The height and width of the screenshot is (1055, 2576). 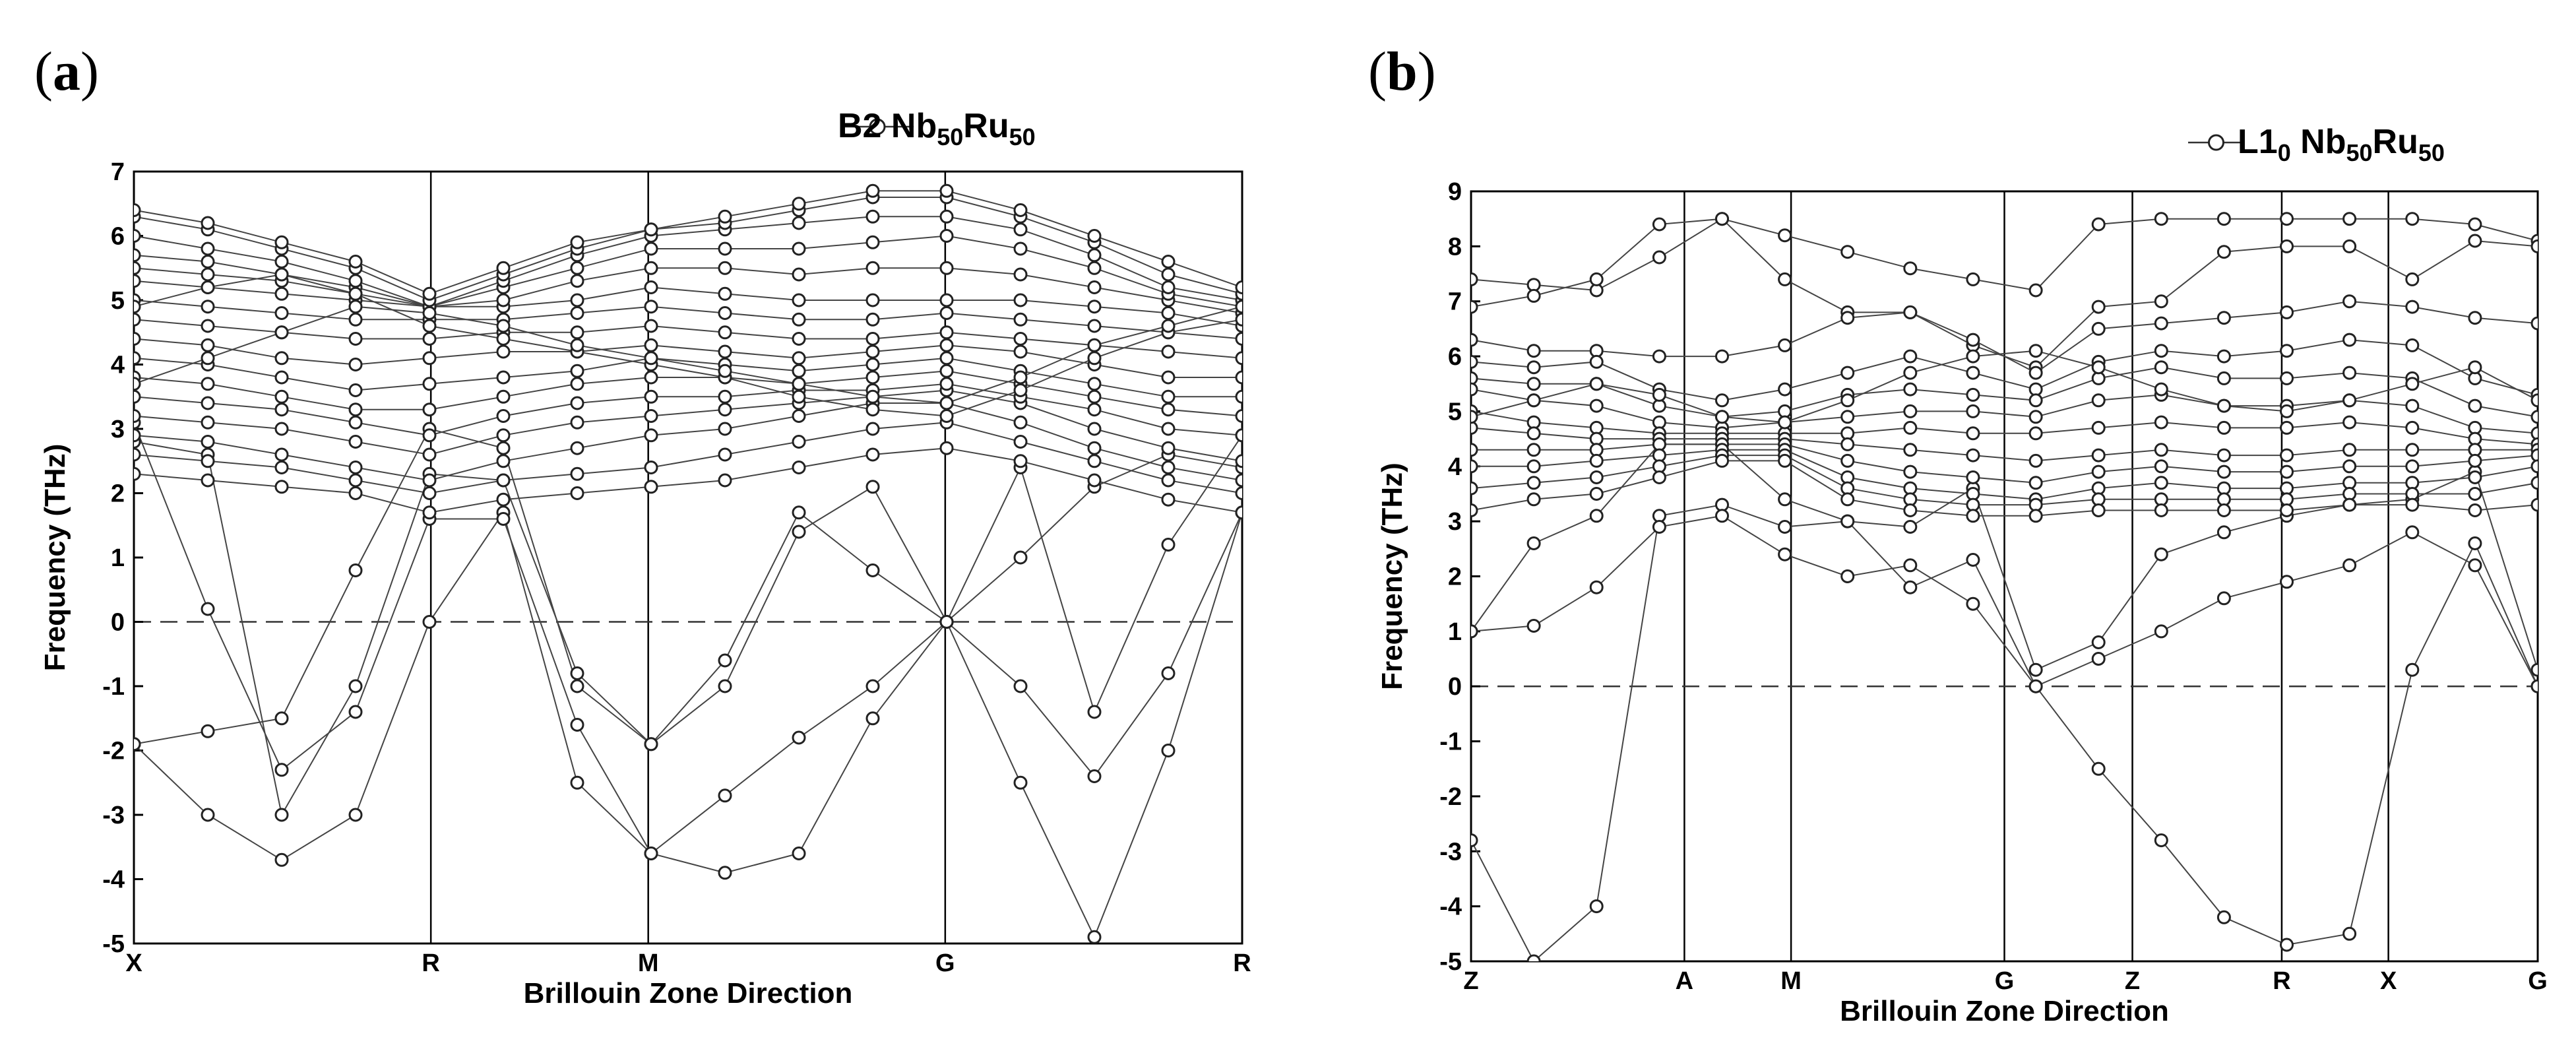 I want to click on legend-text-part: Ru, so click(x=2395, y=142).